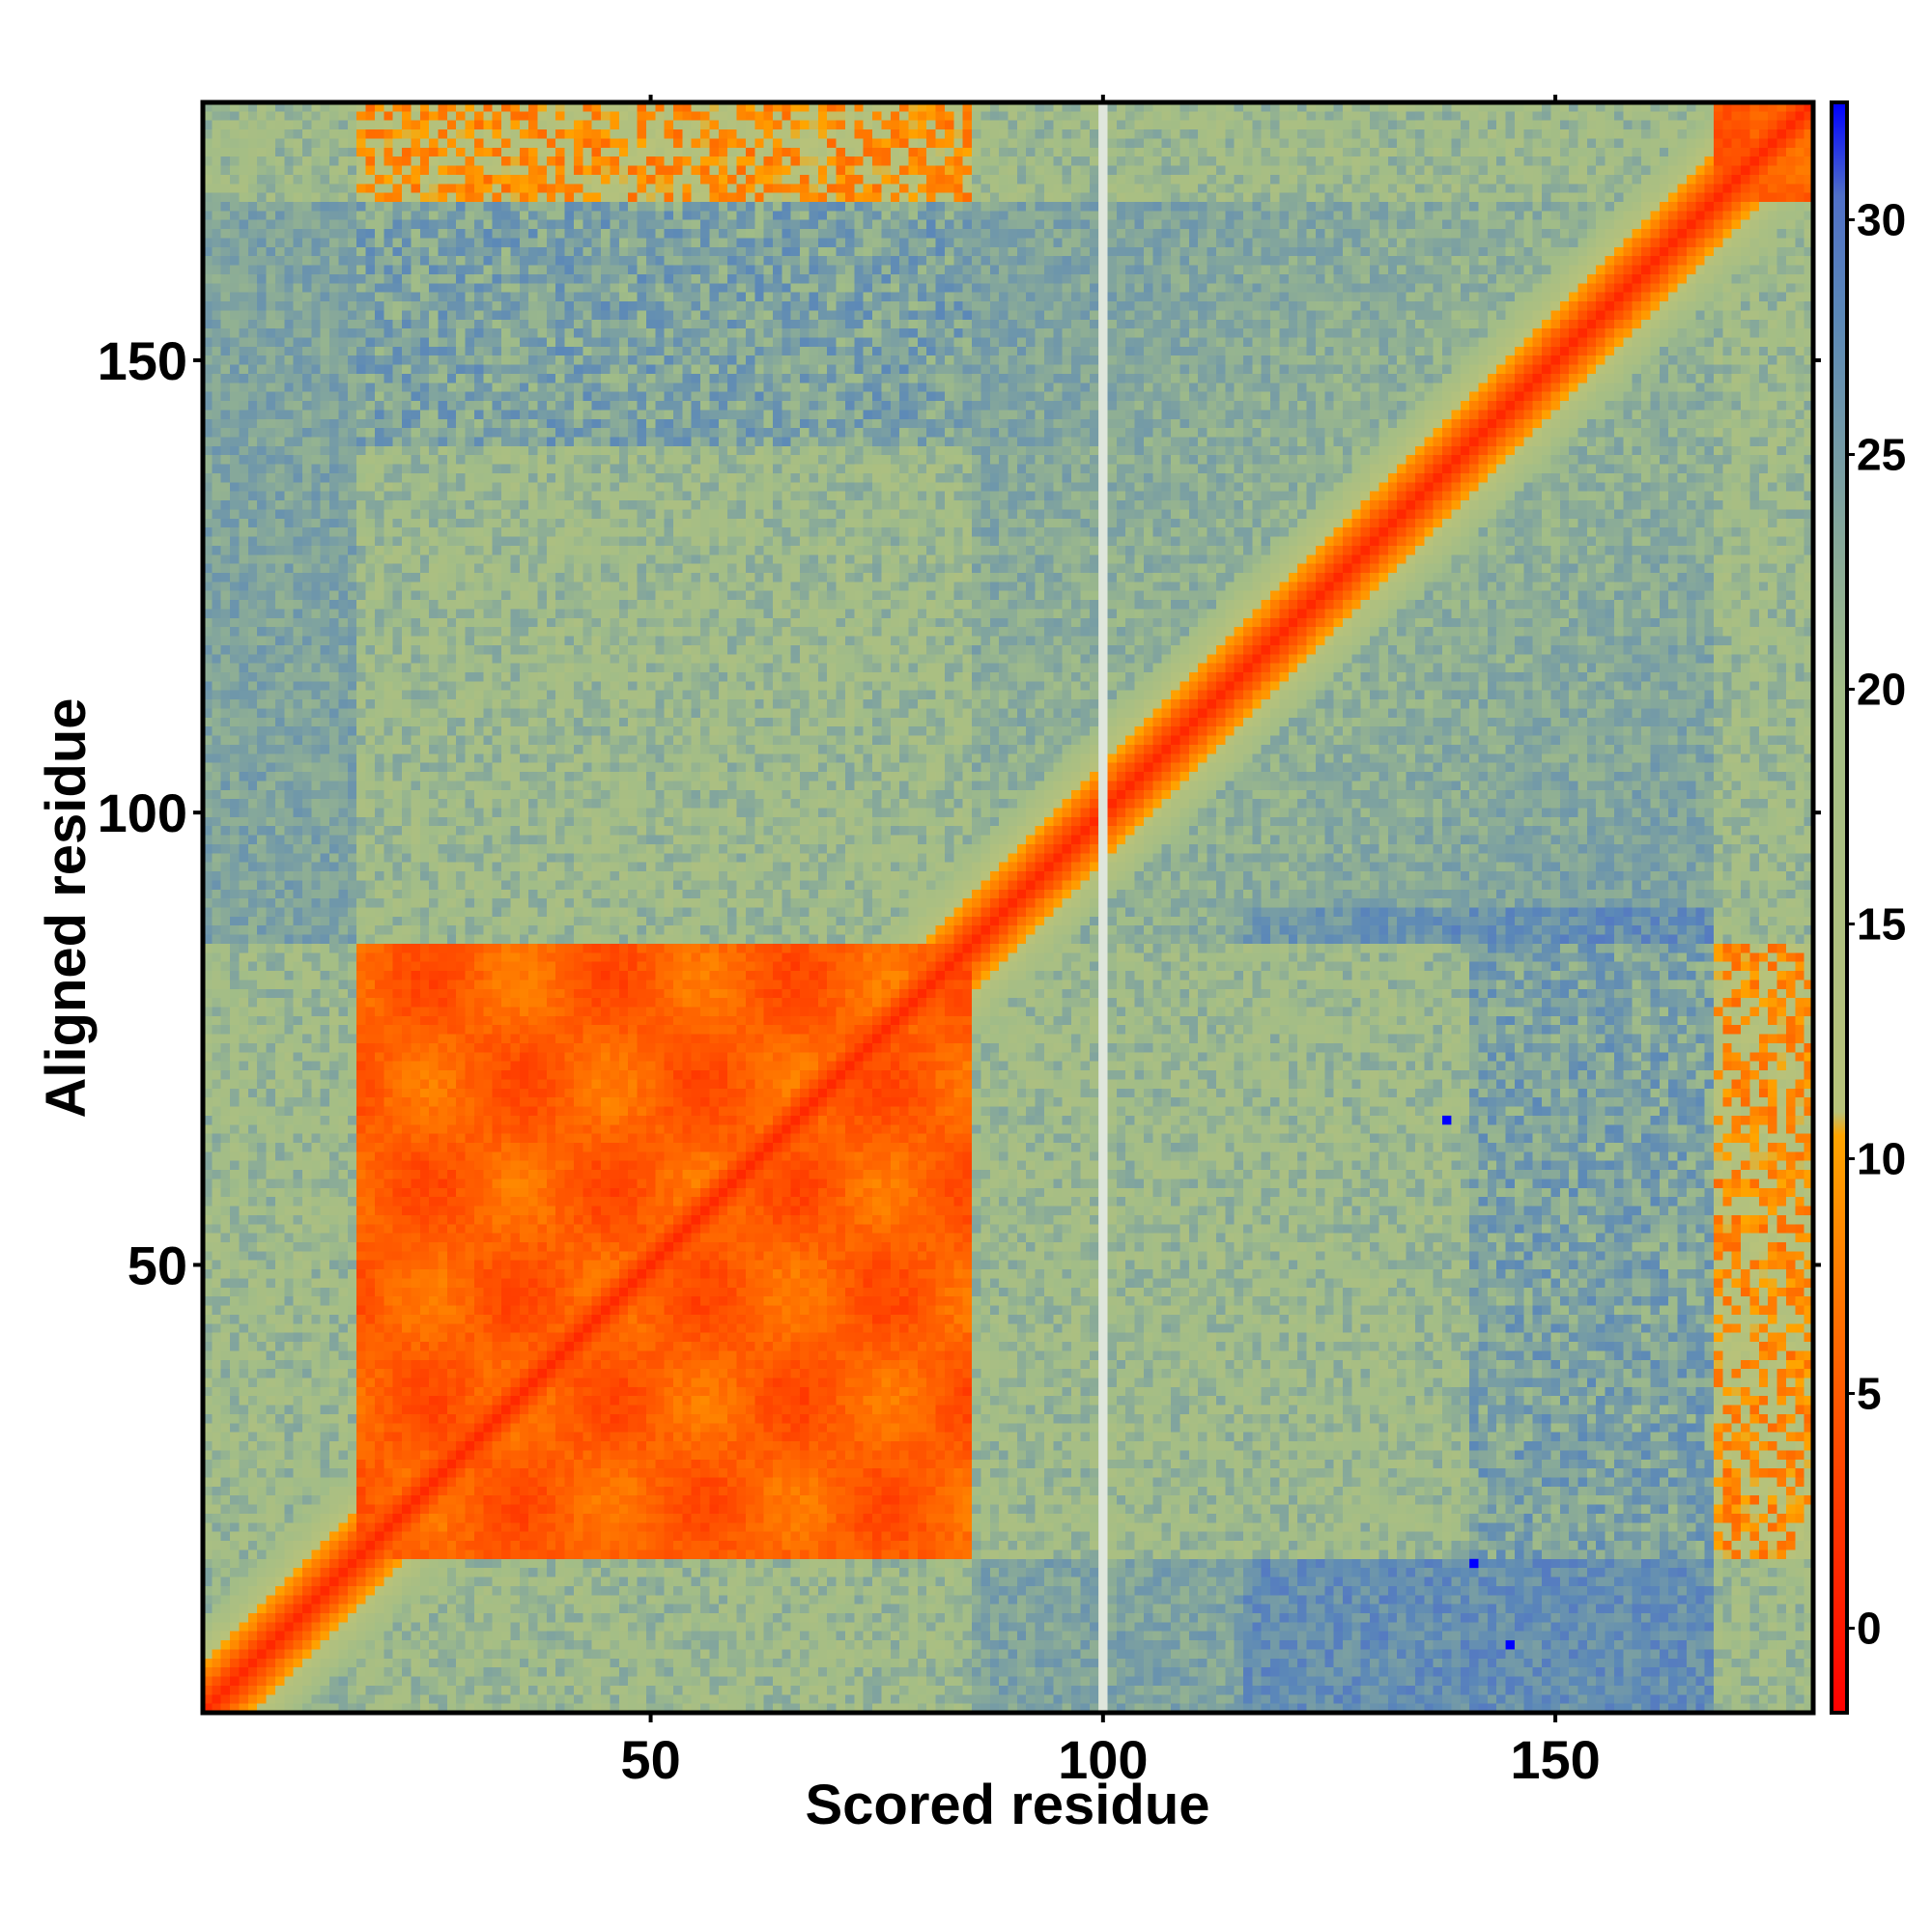  What do you see at coordinates (142, 812) in the screenshot?
I see `y-tick-label: 100` at bounding box center [142, 812].